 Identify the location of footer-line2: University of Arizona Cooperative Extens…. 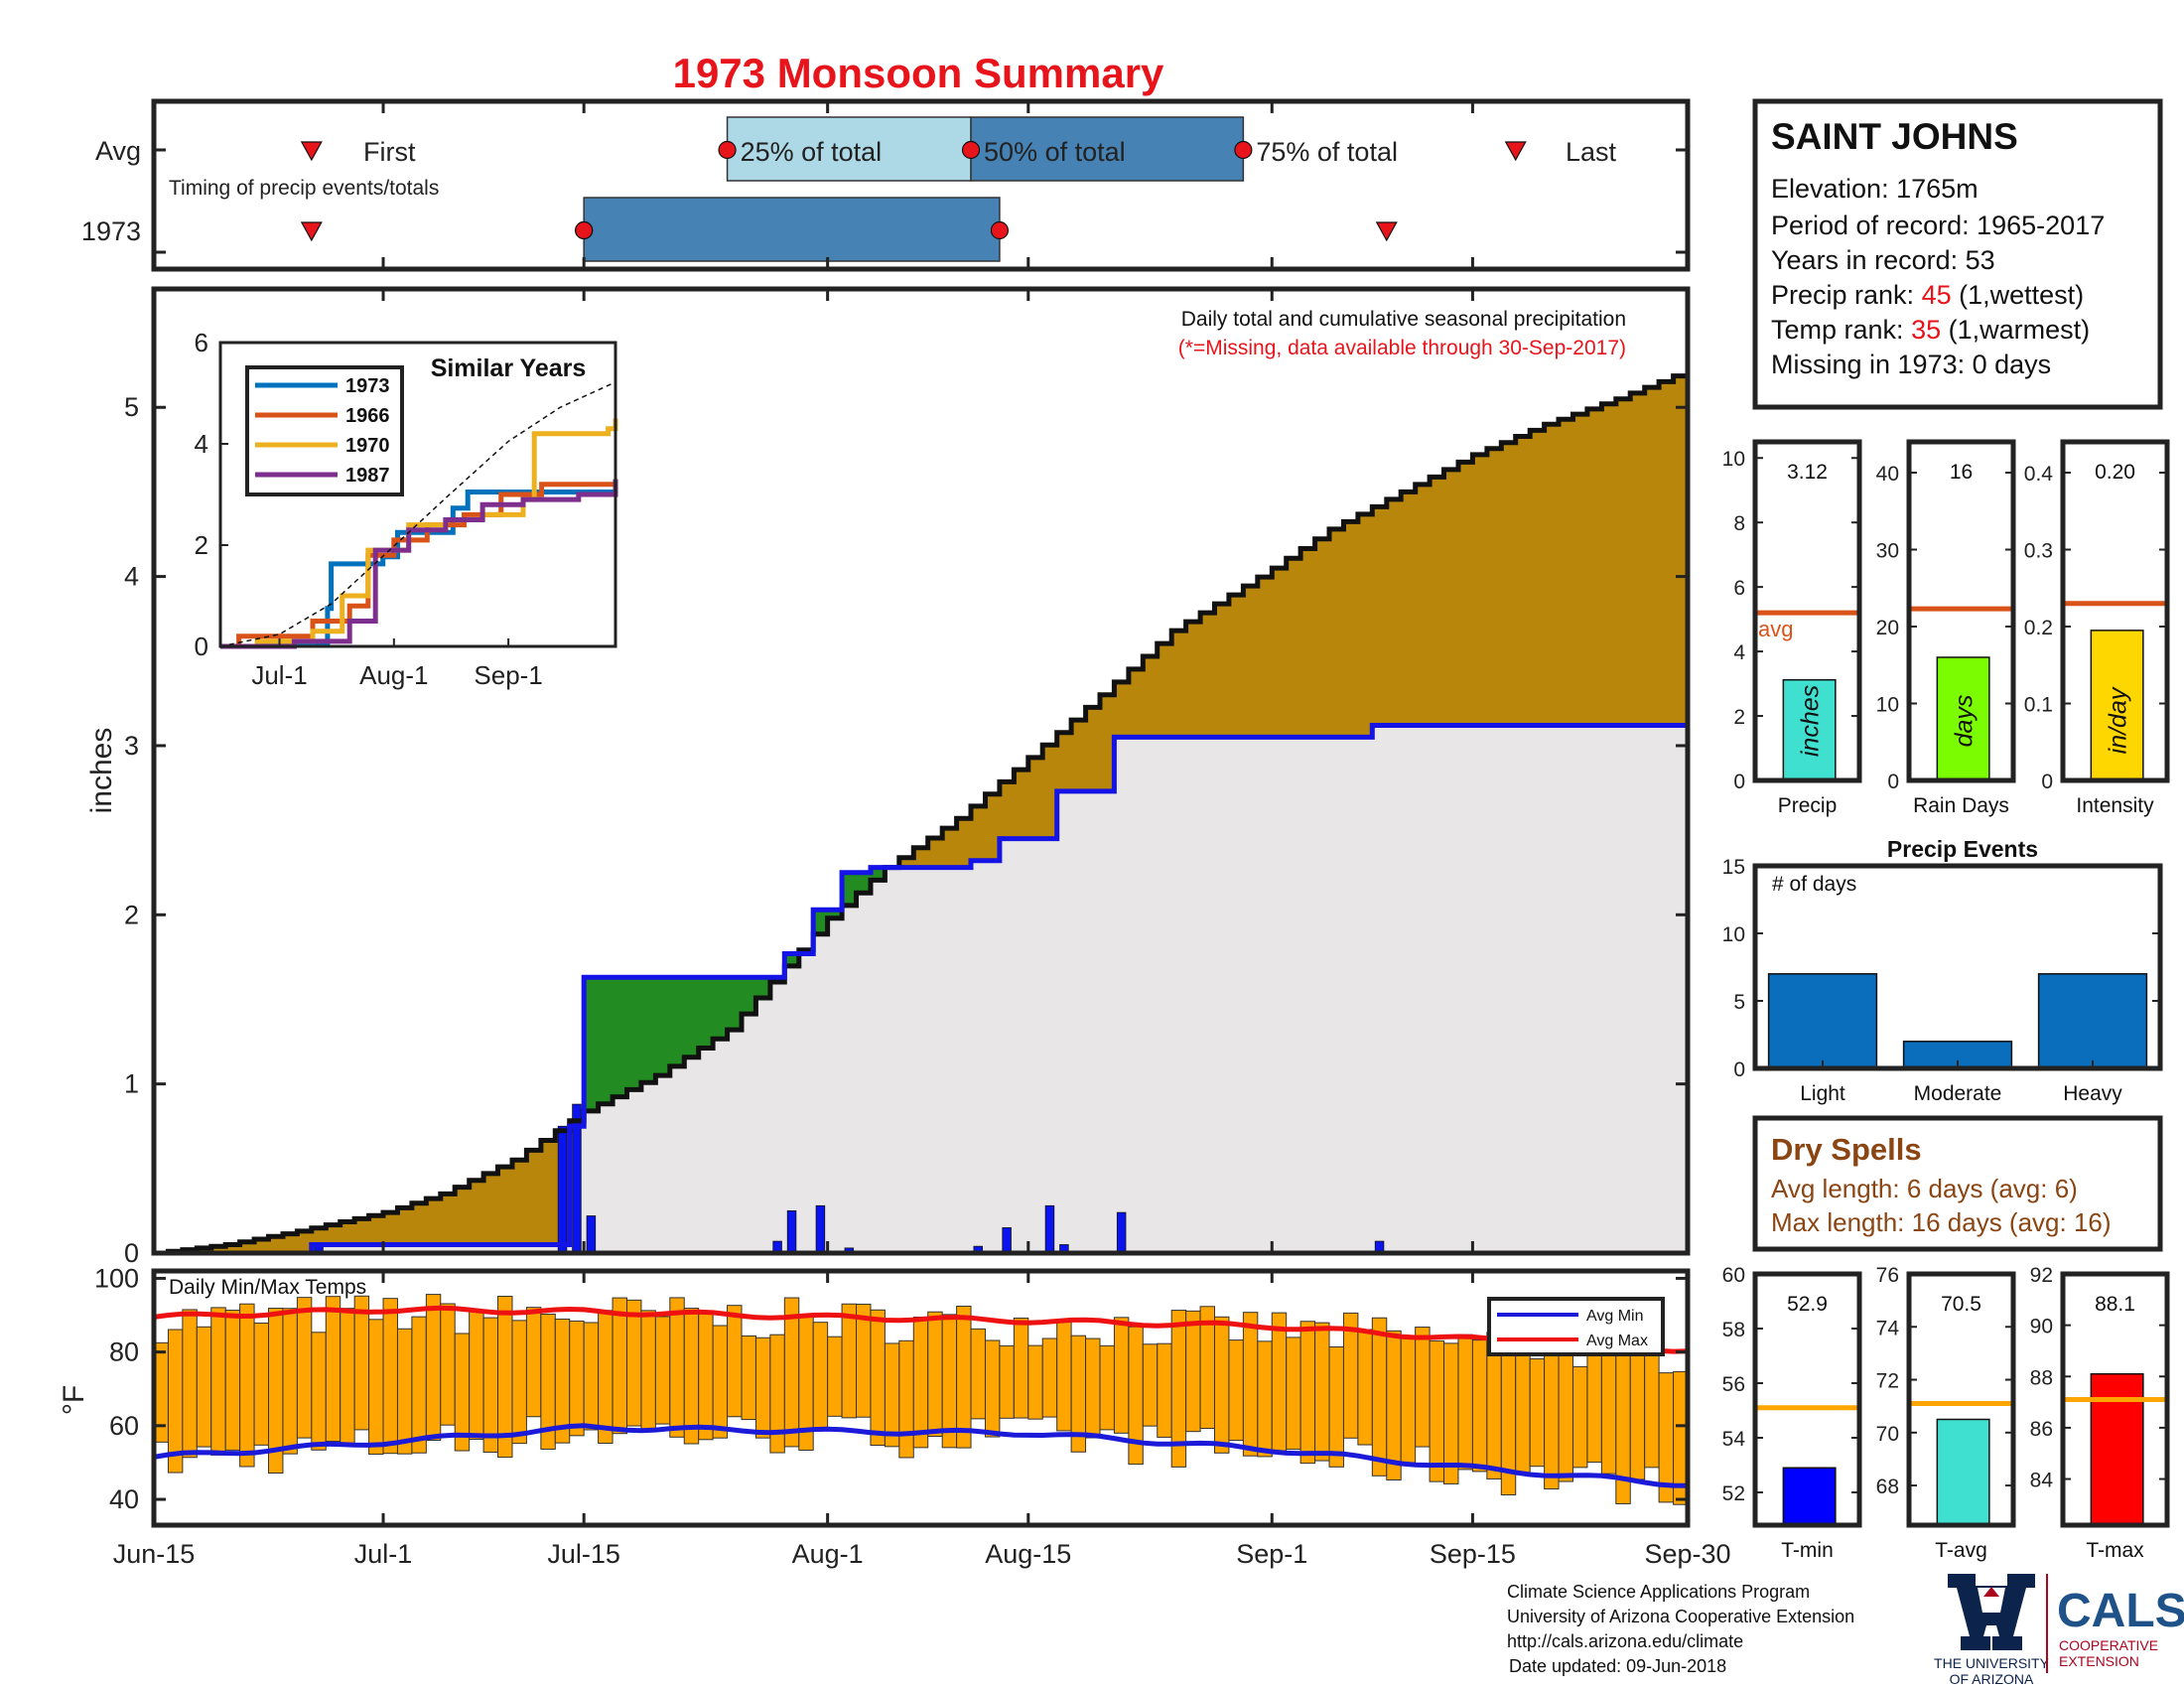
(1680, 1616).